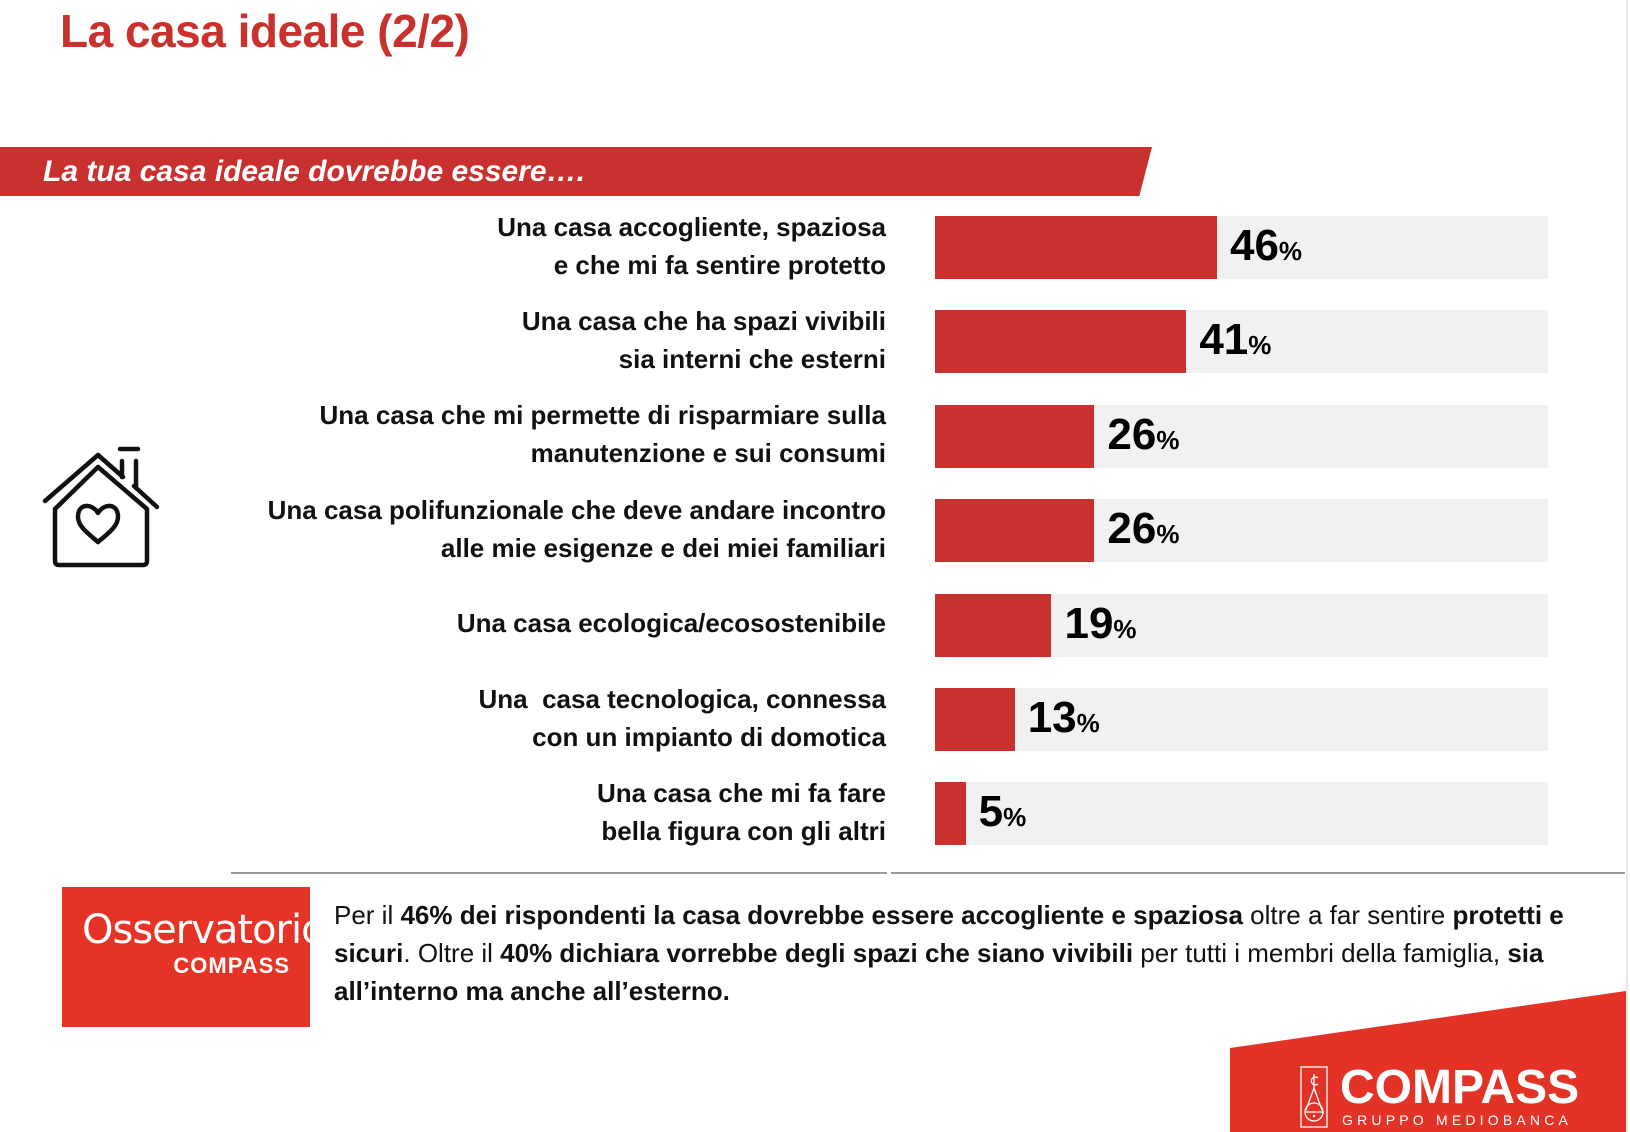 The width and height of the screenshot is (1630, 1132). I want to click on bar-track: 13%, so click(1241, 719).